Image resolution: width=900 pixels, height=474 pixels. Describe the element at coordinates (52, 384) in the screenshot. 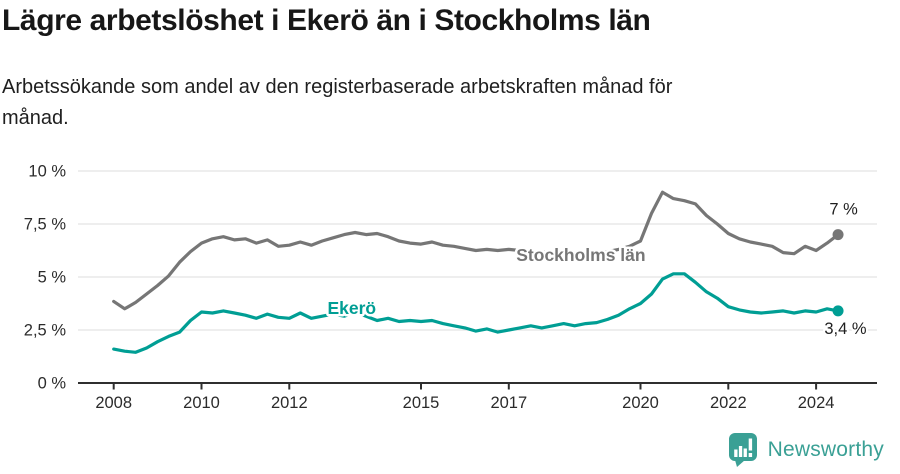

I see `y-axis-tick-label: 0 %` at that location.